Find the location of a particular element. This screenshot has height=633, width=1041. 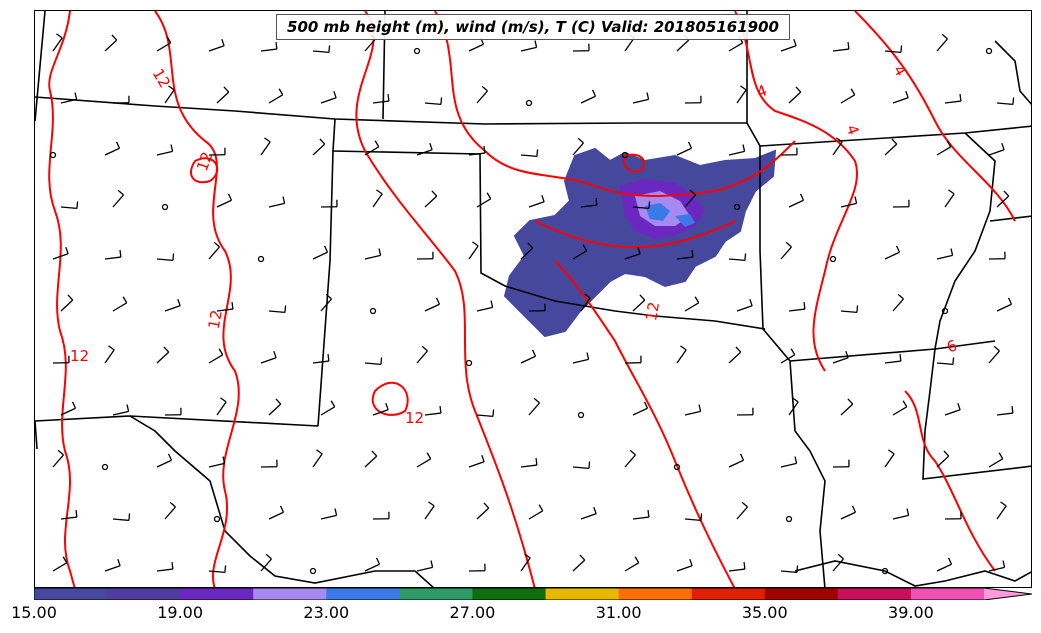

colorbar-tick-label: 39.00 is located at coordinates (911, 612).